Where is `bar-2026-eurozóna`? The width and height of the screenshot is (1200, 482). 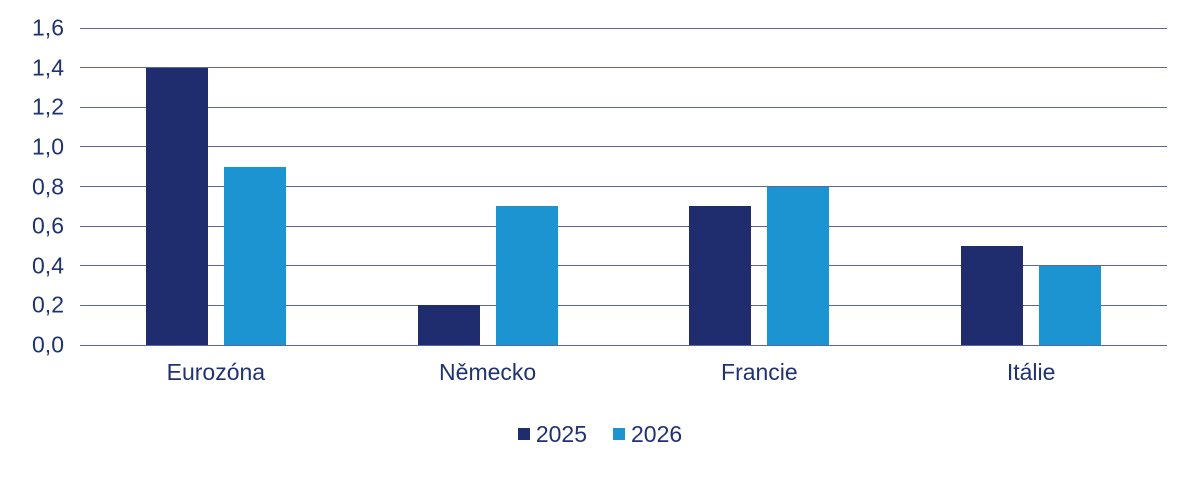 bar-2026-eurozóna is located at coordinates (254, 255).